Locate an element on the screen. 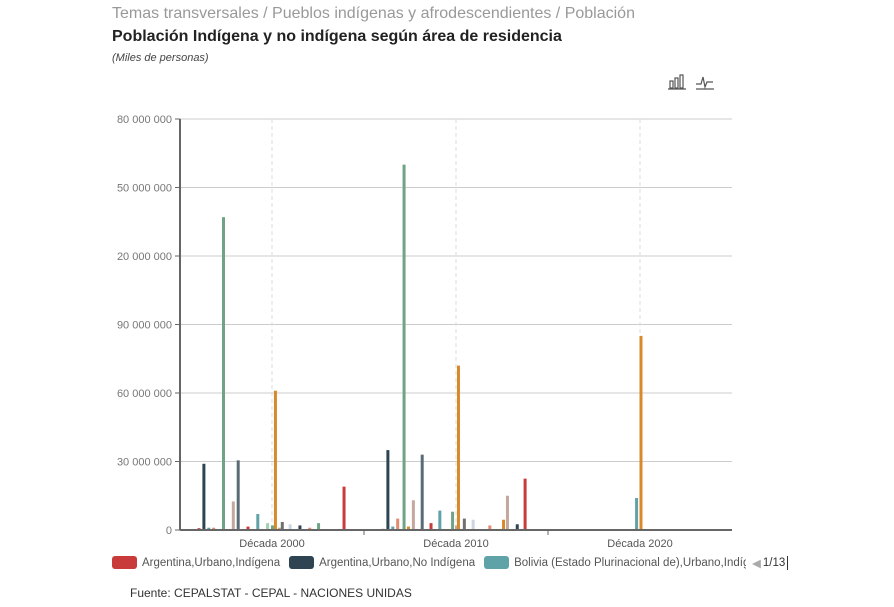 Image resolution: width=894 pixels, height=607 pixels. legend-label: Argentina,Urbano,No Indígena is located at coordinates (397, 562).